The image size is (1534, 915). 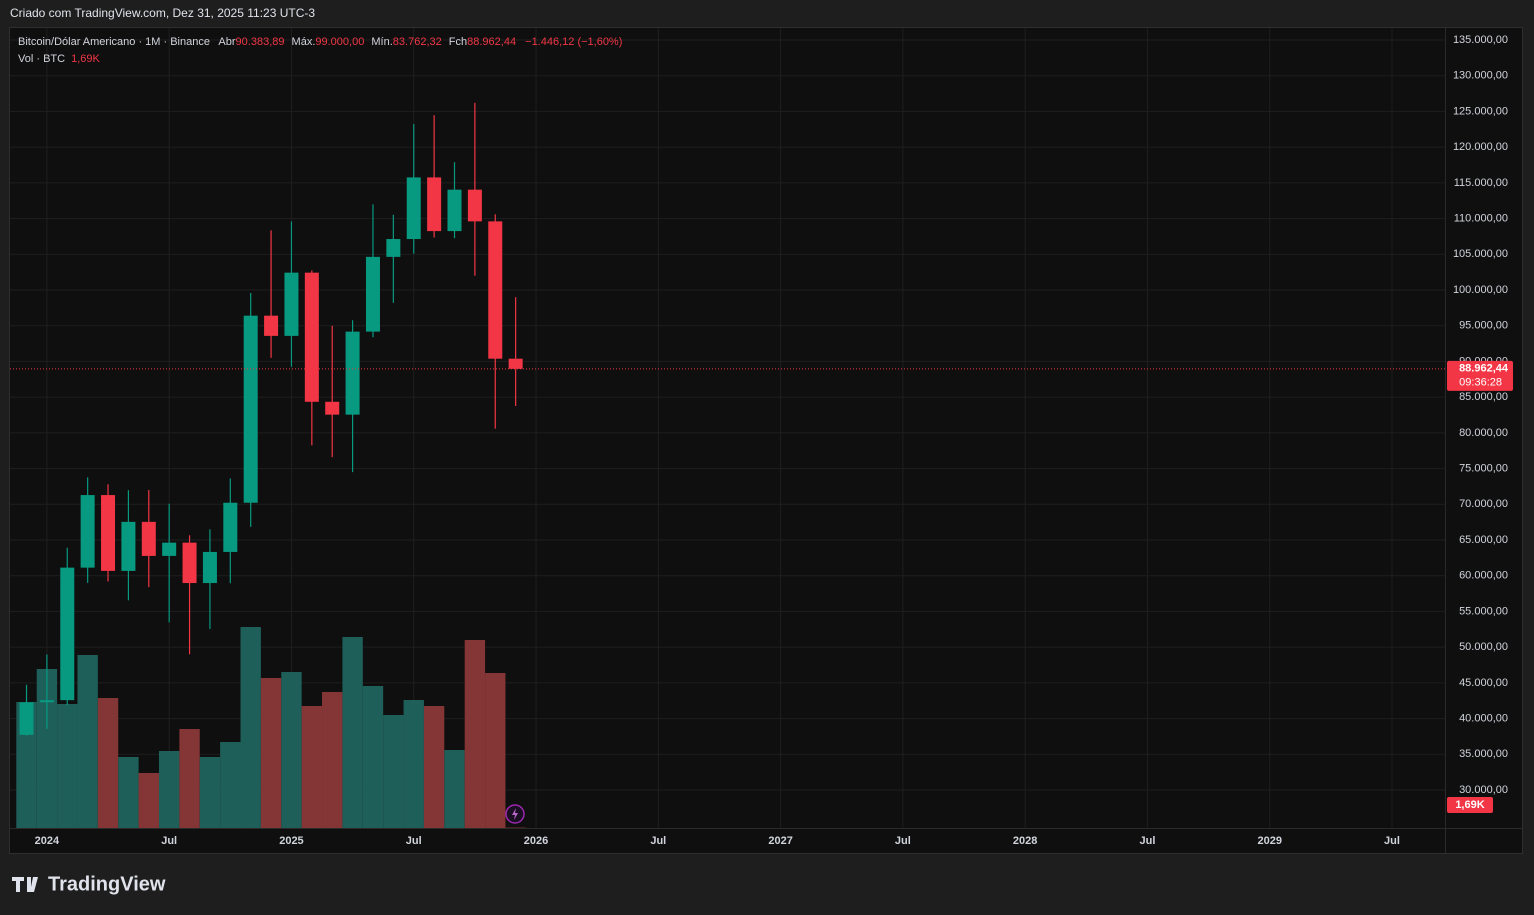 I want to click on x-tick-label: 2027, so click(x=780, y=841).